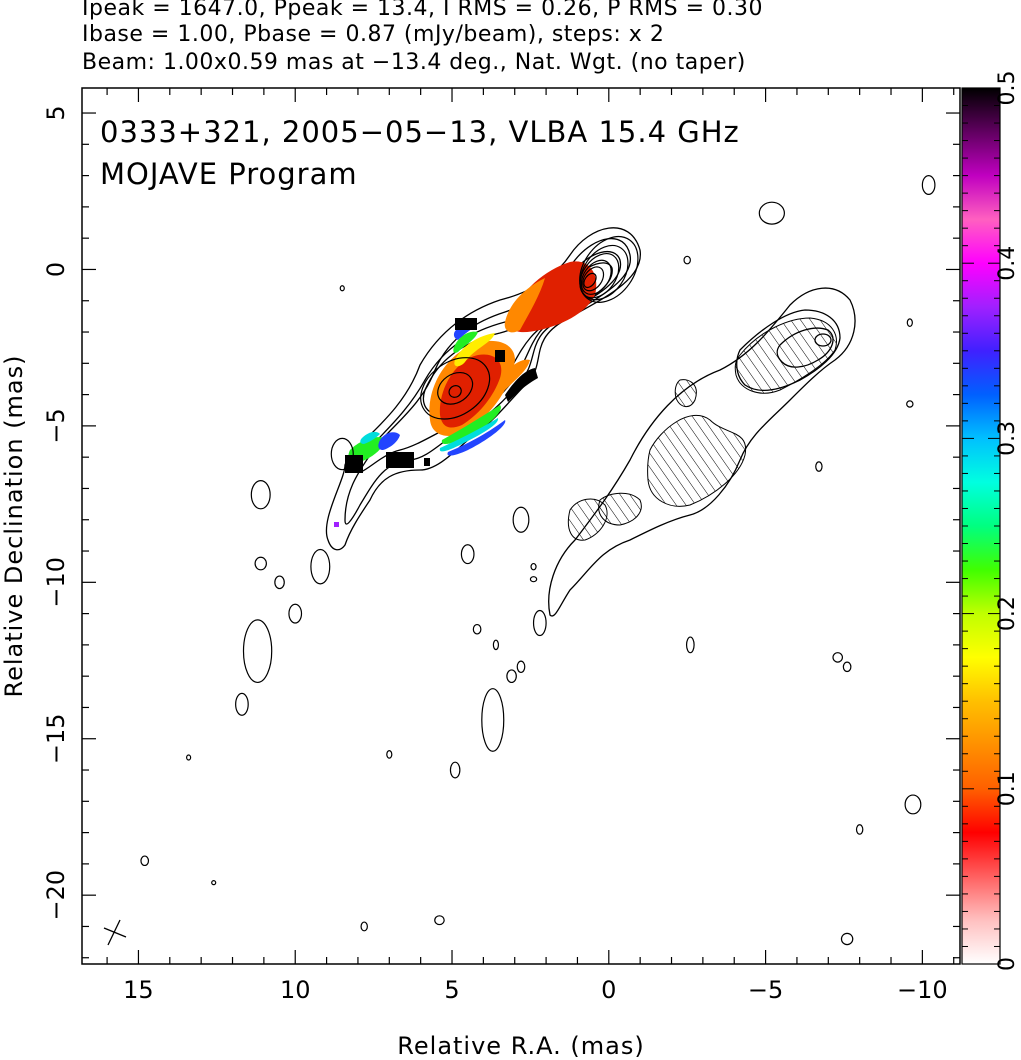 The width and height of the screenshot is (1021, 1060). I want to click on fpol-outer-knot-cyan, so click(370, 437).